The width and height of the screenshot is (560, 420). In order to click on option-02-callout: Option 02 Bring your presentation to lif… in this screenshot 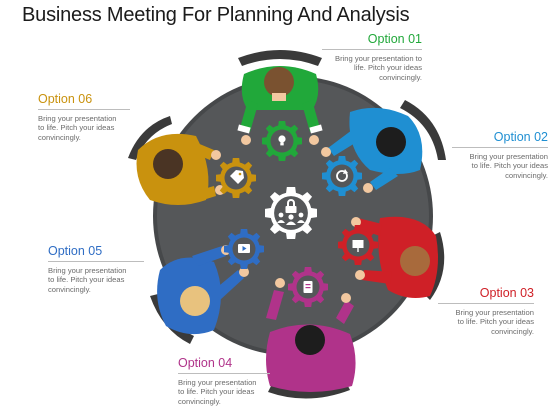, I will do `click(500, 155)`.